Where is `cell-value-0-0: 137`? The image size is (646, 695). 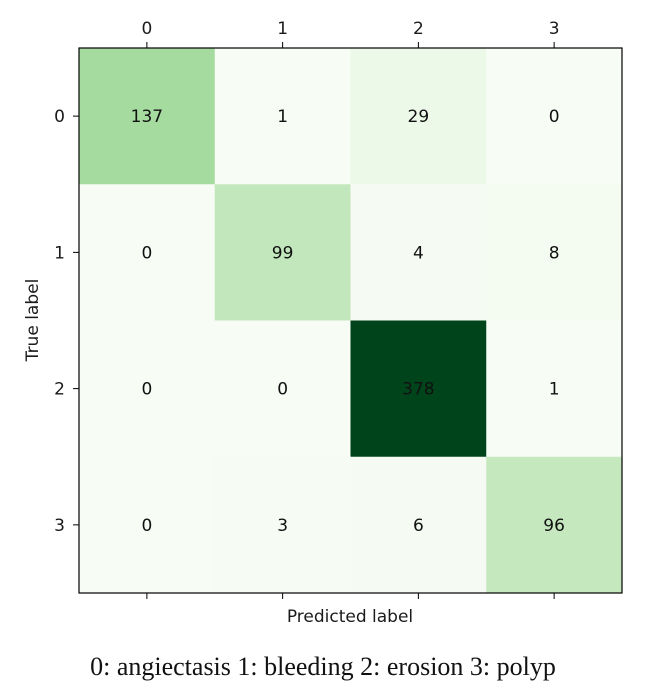
cell-value-0-0: 137 is located at coordinates (147, 117).